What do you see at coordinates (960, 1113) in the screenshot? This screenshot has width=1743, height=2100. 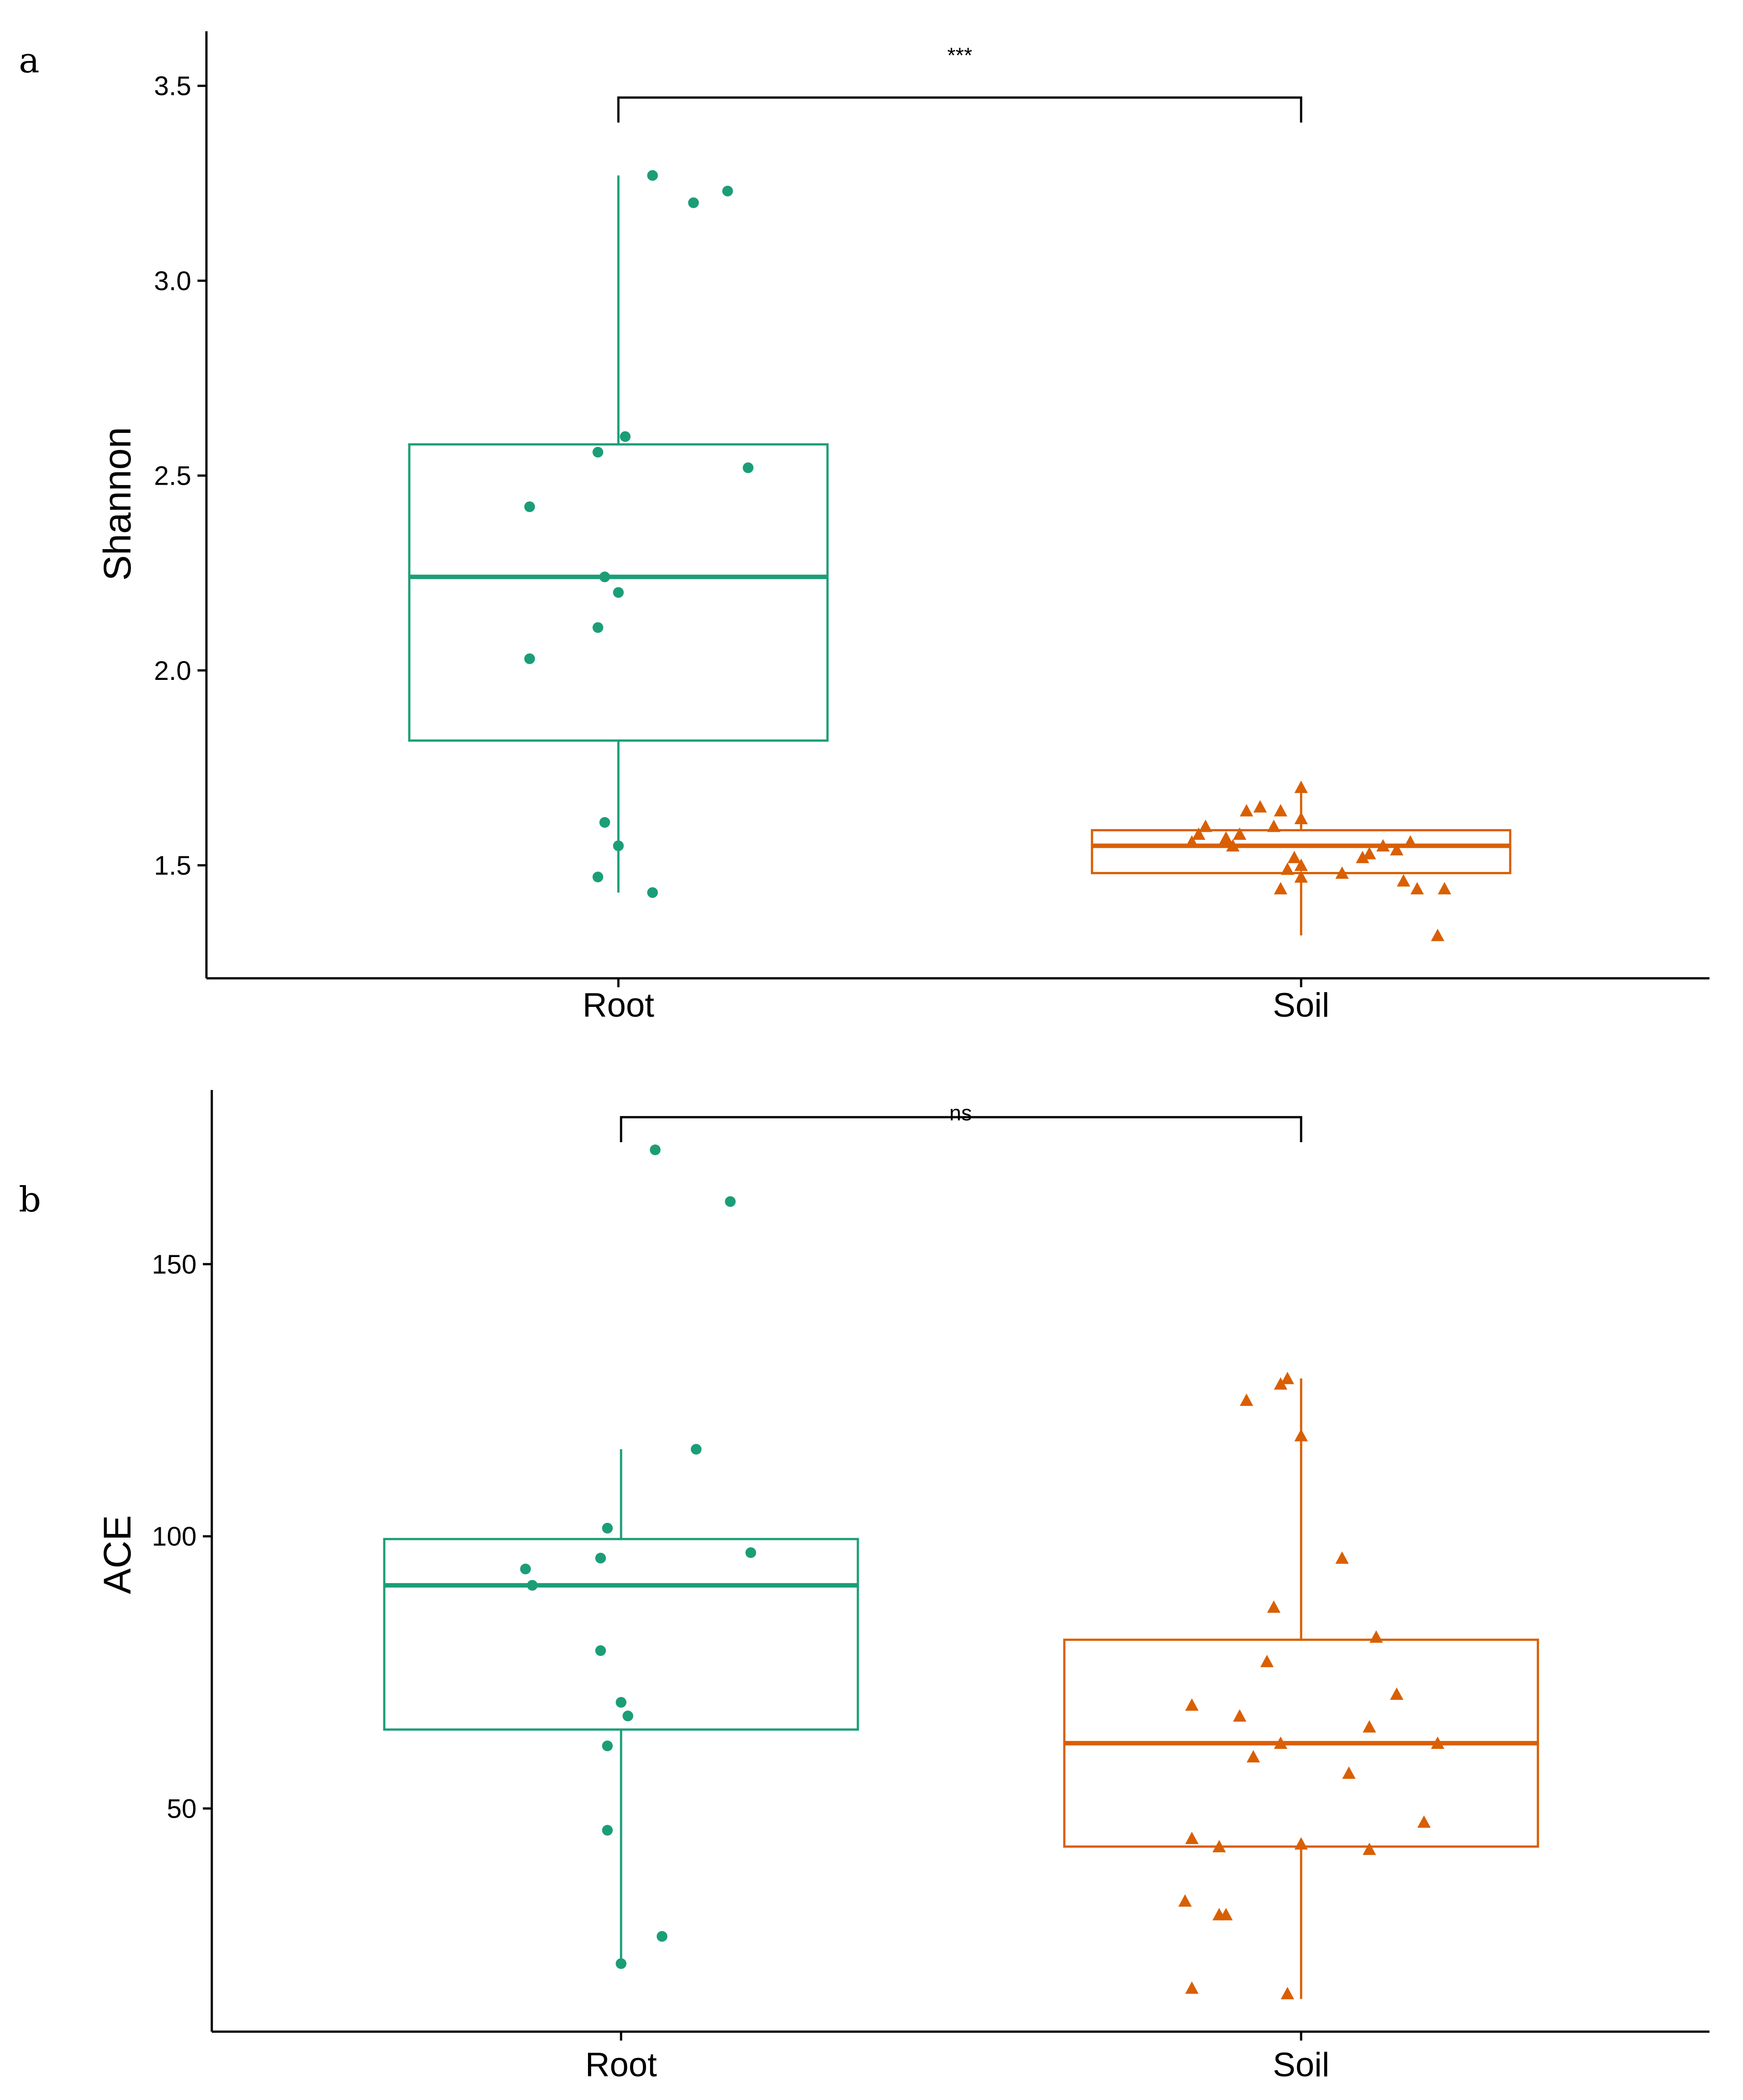 I see `panel-b-significance-label: ns` at bounding box center [960, 1113].